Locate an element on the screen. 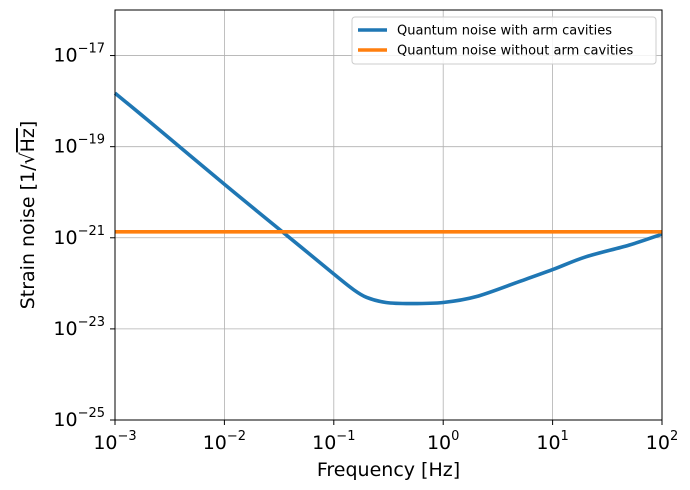 This screenshot has height=490, width=690. legend-label-0: Quantum noise with arm cavities is located at coordinates (504, 31).